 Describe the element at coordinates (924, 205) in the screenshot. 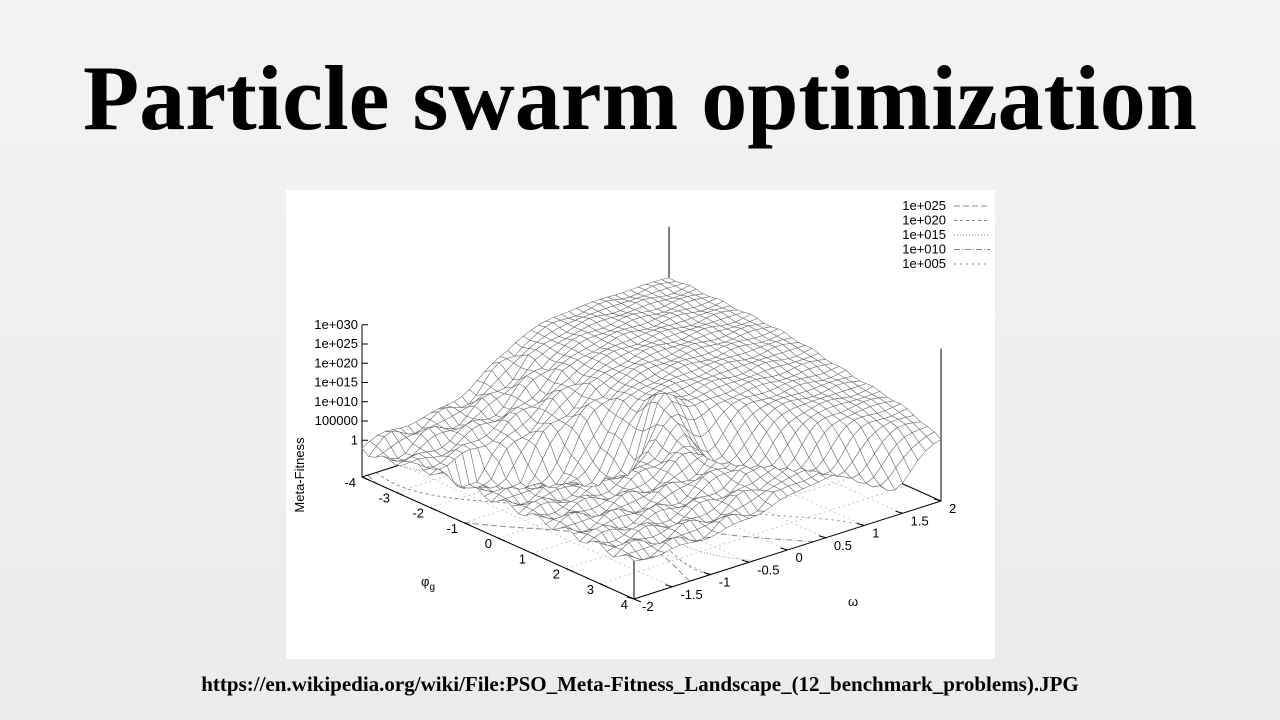

I see `legend-label: 1e+025` at that location.